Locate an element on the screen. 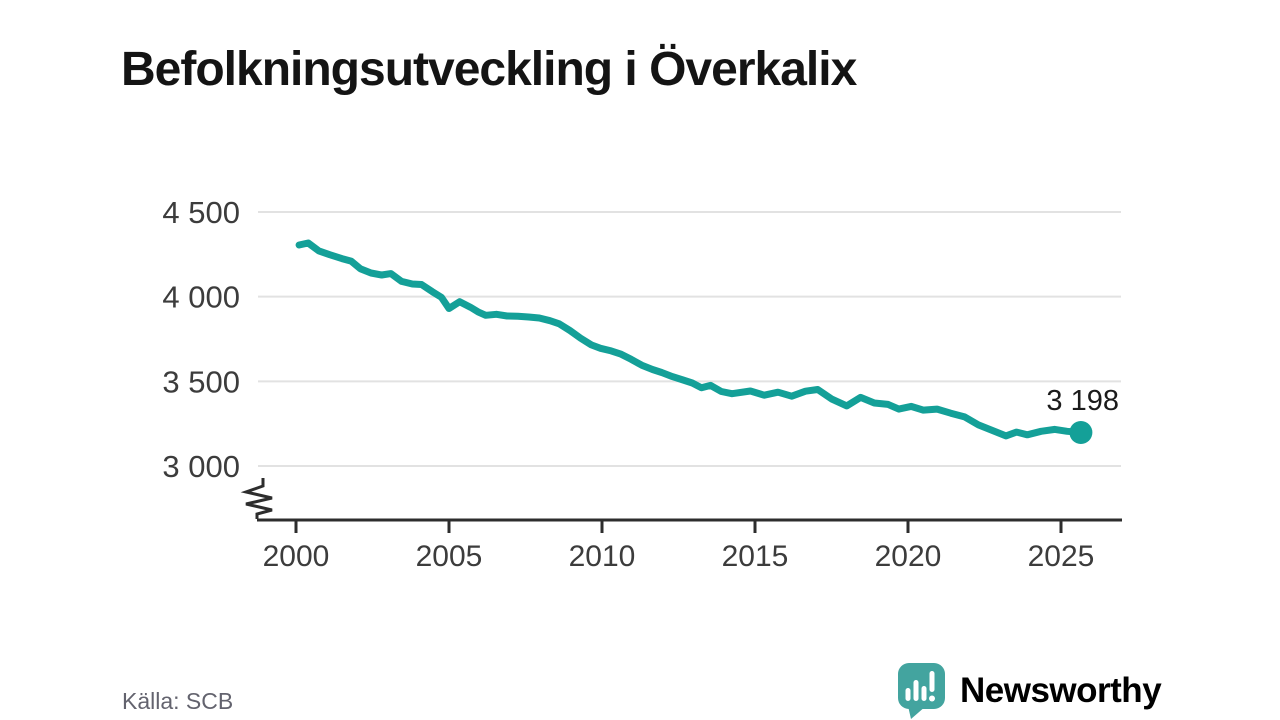 Image resolution: width=1280 pixels, height=720 pixels. svg-text: 2020 is located at coordinates (908, 556).